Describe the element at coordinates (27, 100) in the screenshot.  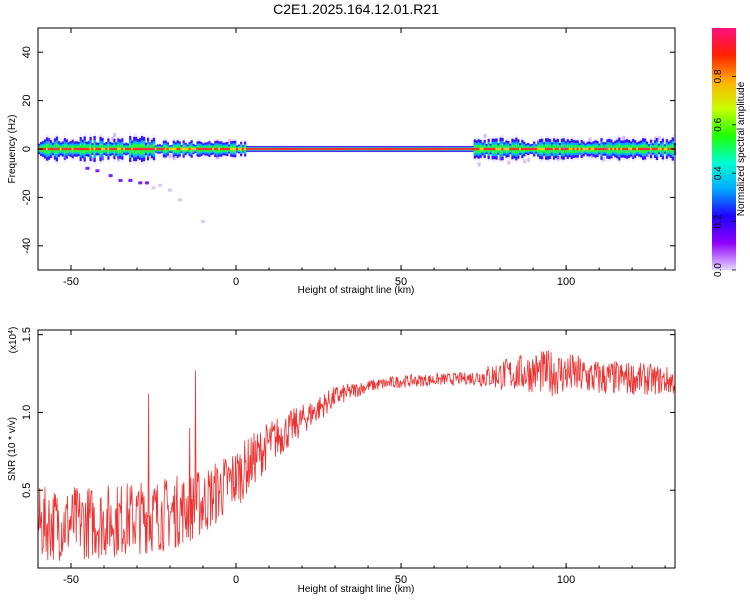
I see `spectrogram-y-tick-label: 20` at that location.